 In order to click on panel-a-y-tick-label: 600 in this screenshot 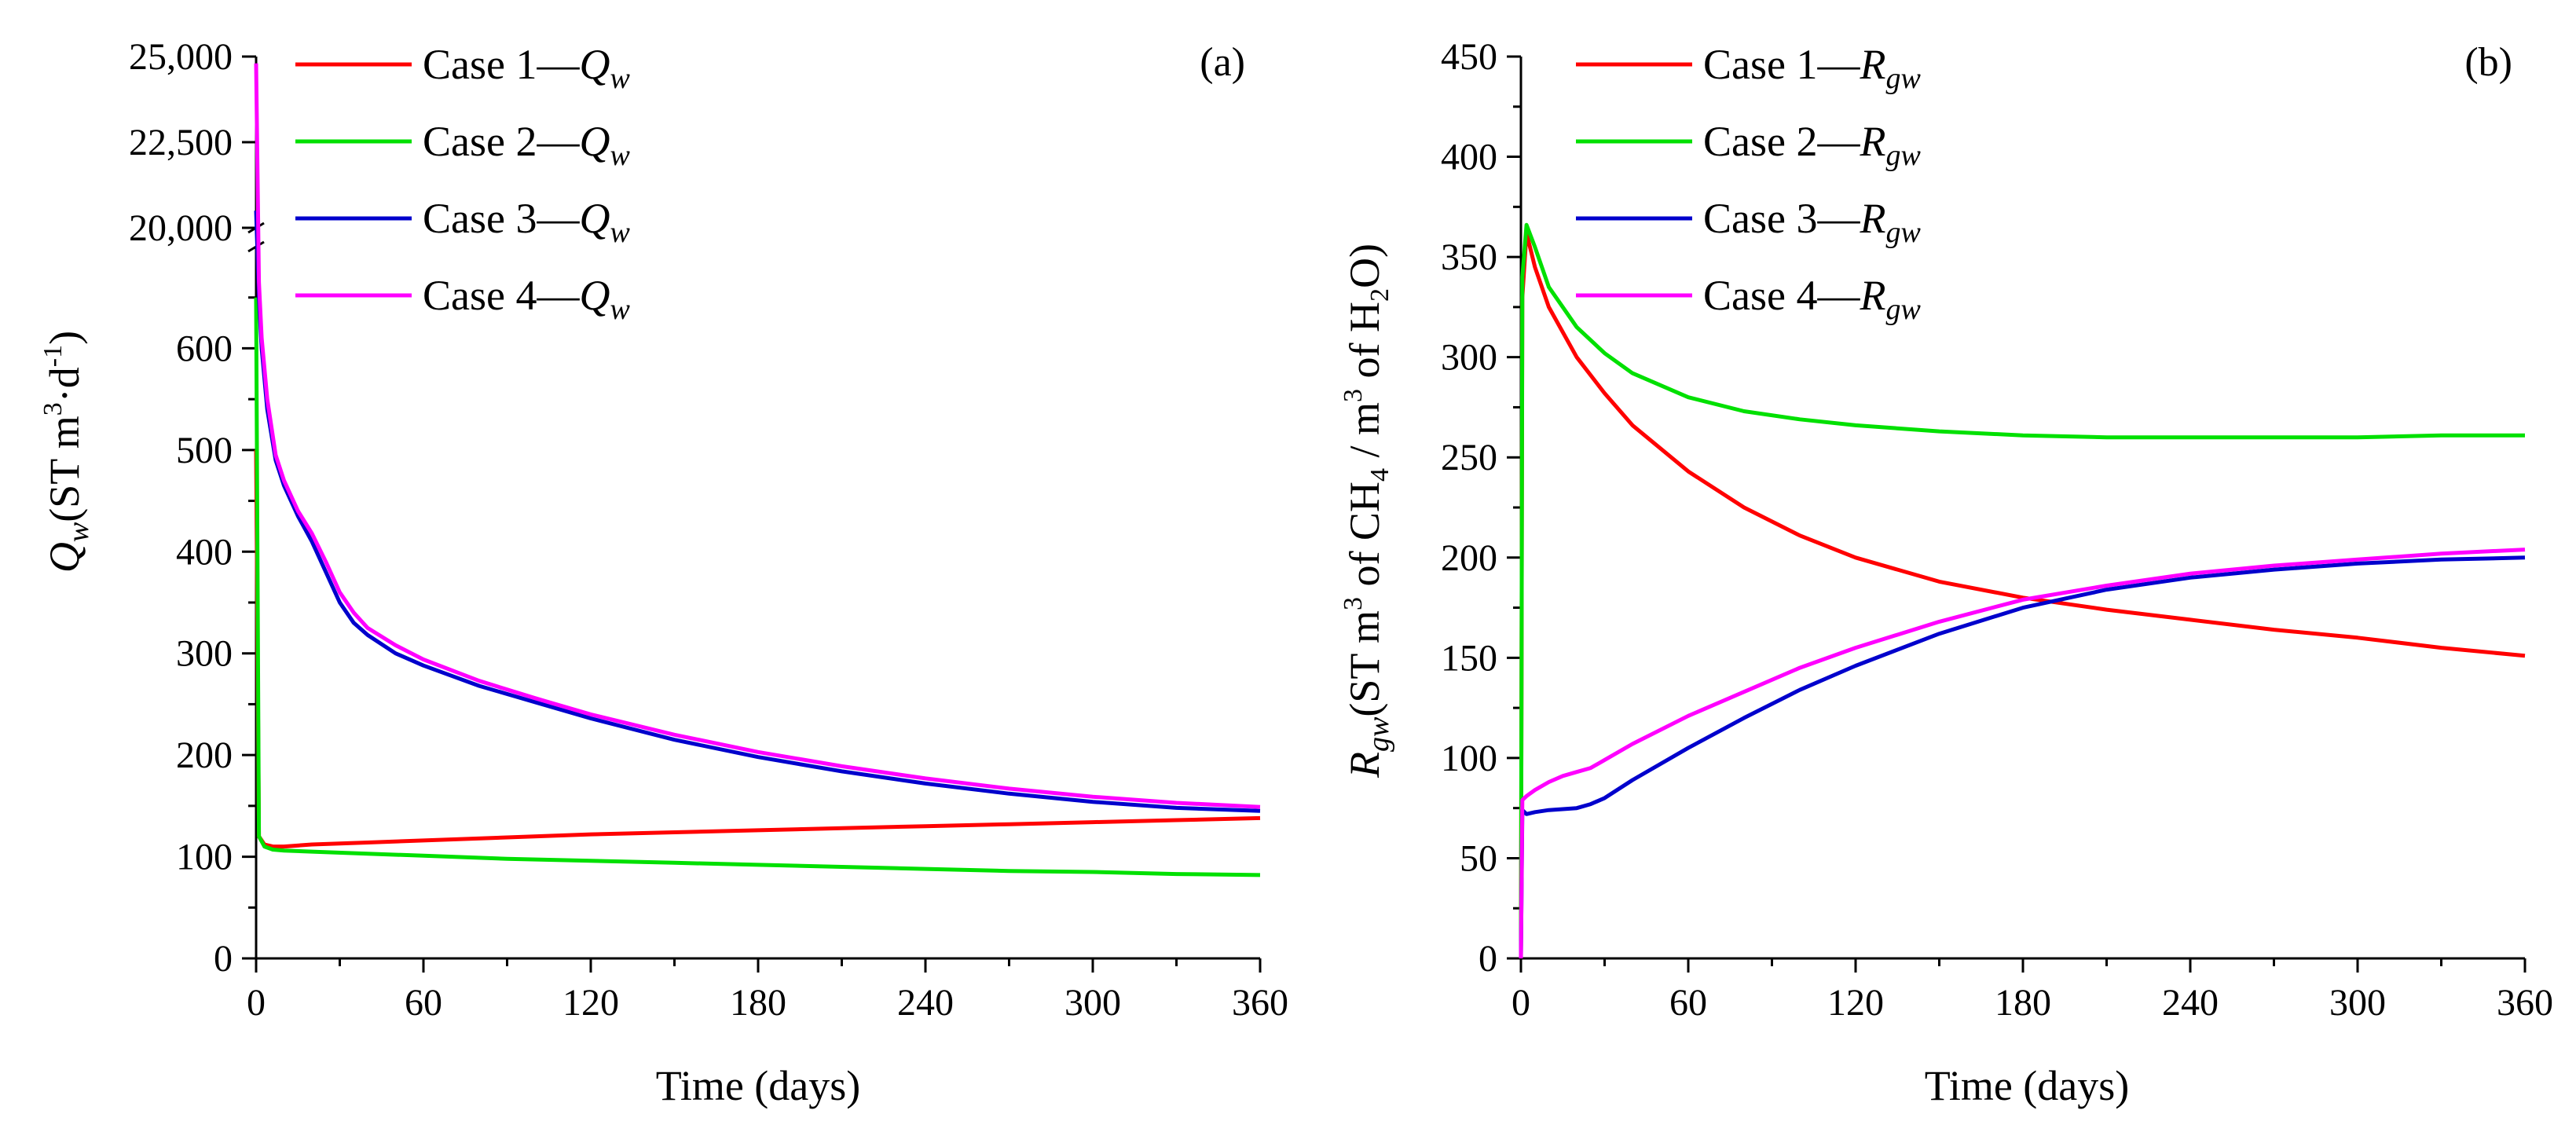, I will do `click(204, 348)`.